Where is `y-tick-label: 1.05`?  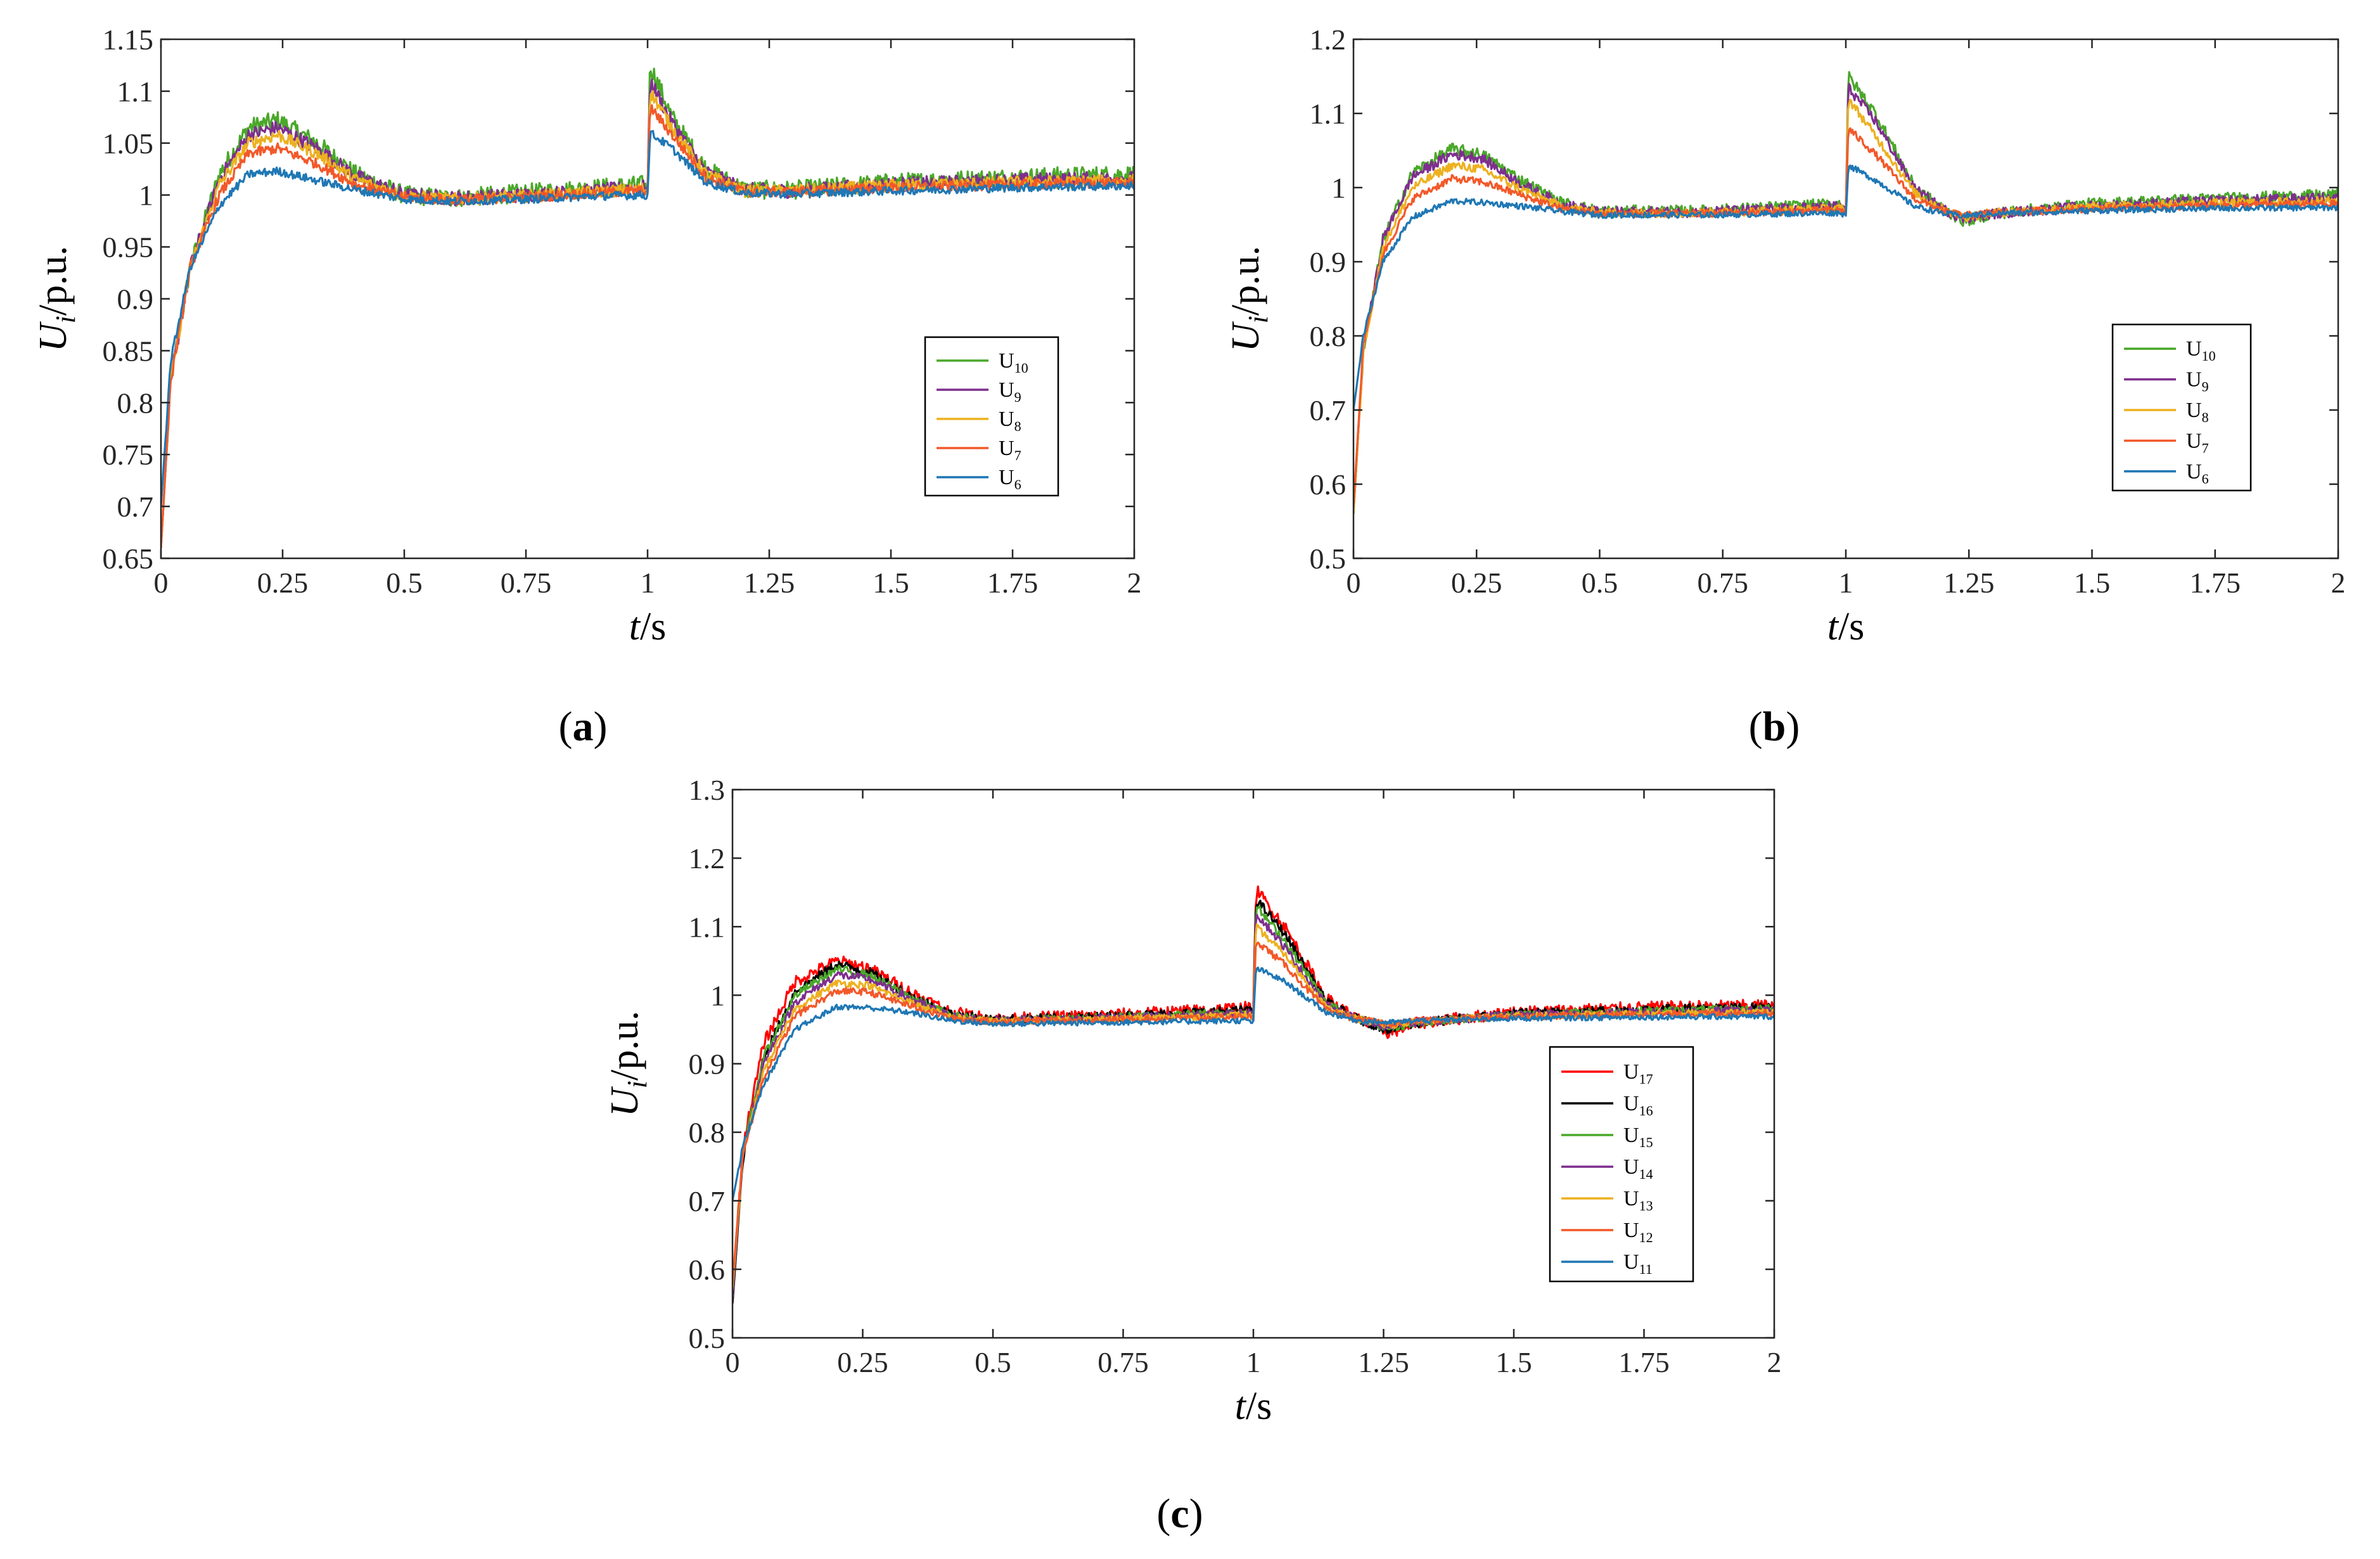
y-tick-label: 1.05 is located at coordinates (129, 144).